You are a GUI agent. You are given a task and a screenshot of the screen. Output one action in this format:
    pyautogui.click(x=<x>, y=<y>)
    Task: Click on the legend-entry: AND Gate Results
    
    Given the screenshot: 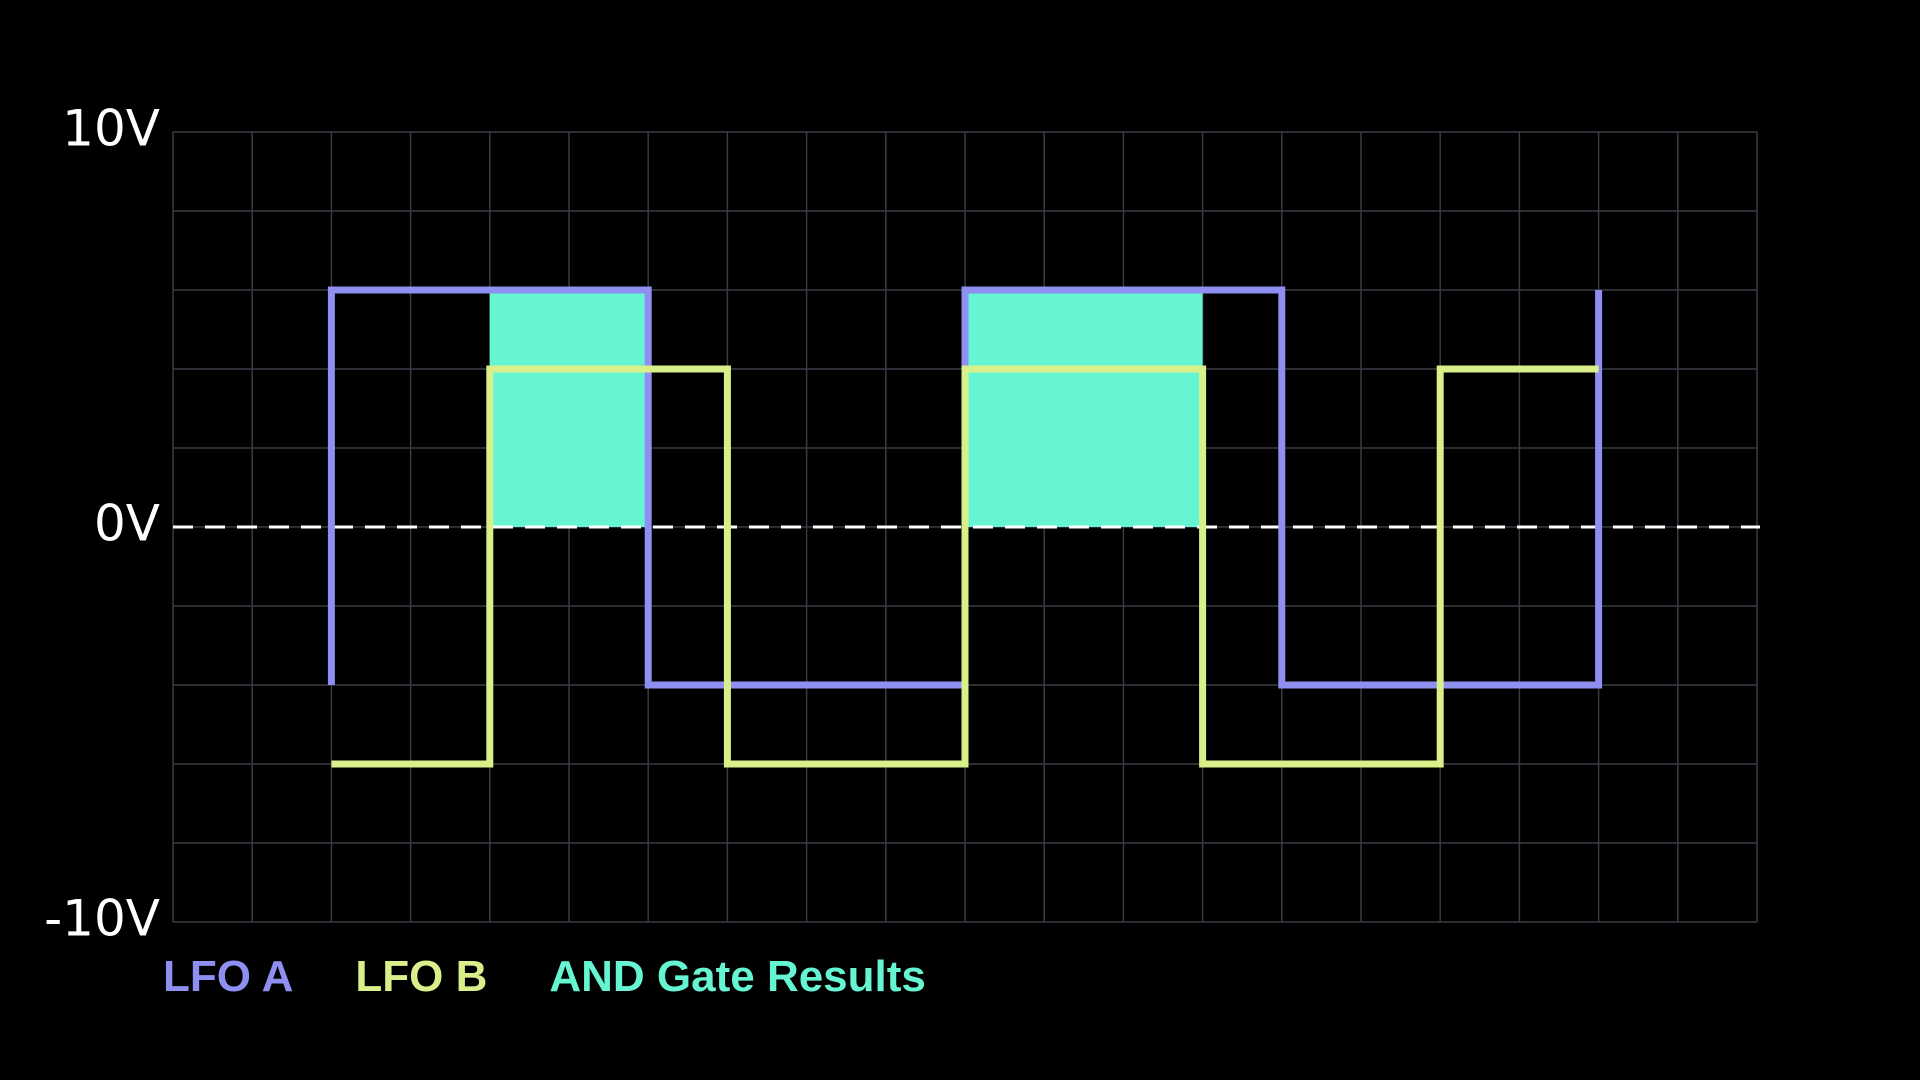 What is the action you would take?
    pyautogui.click(x=737, y=976)
    